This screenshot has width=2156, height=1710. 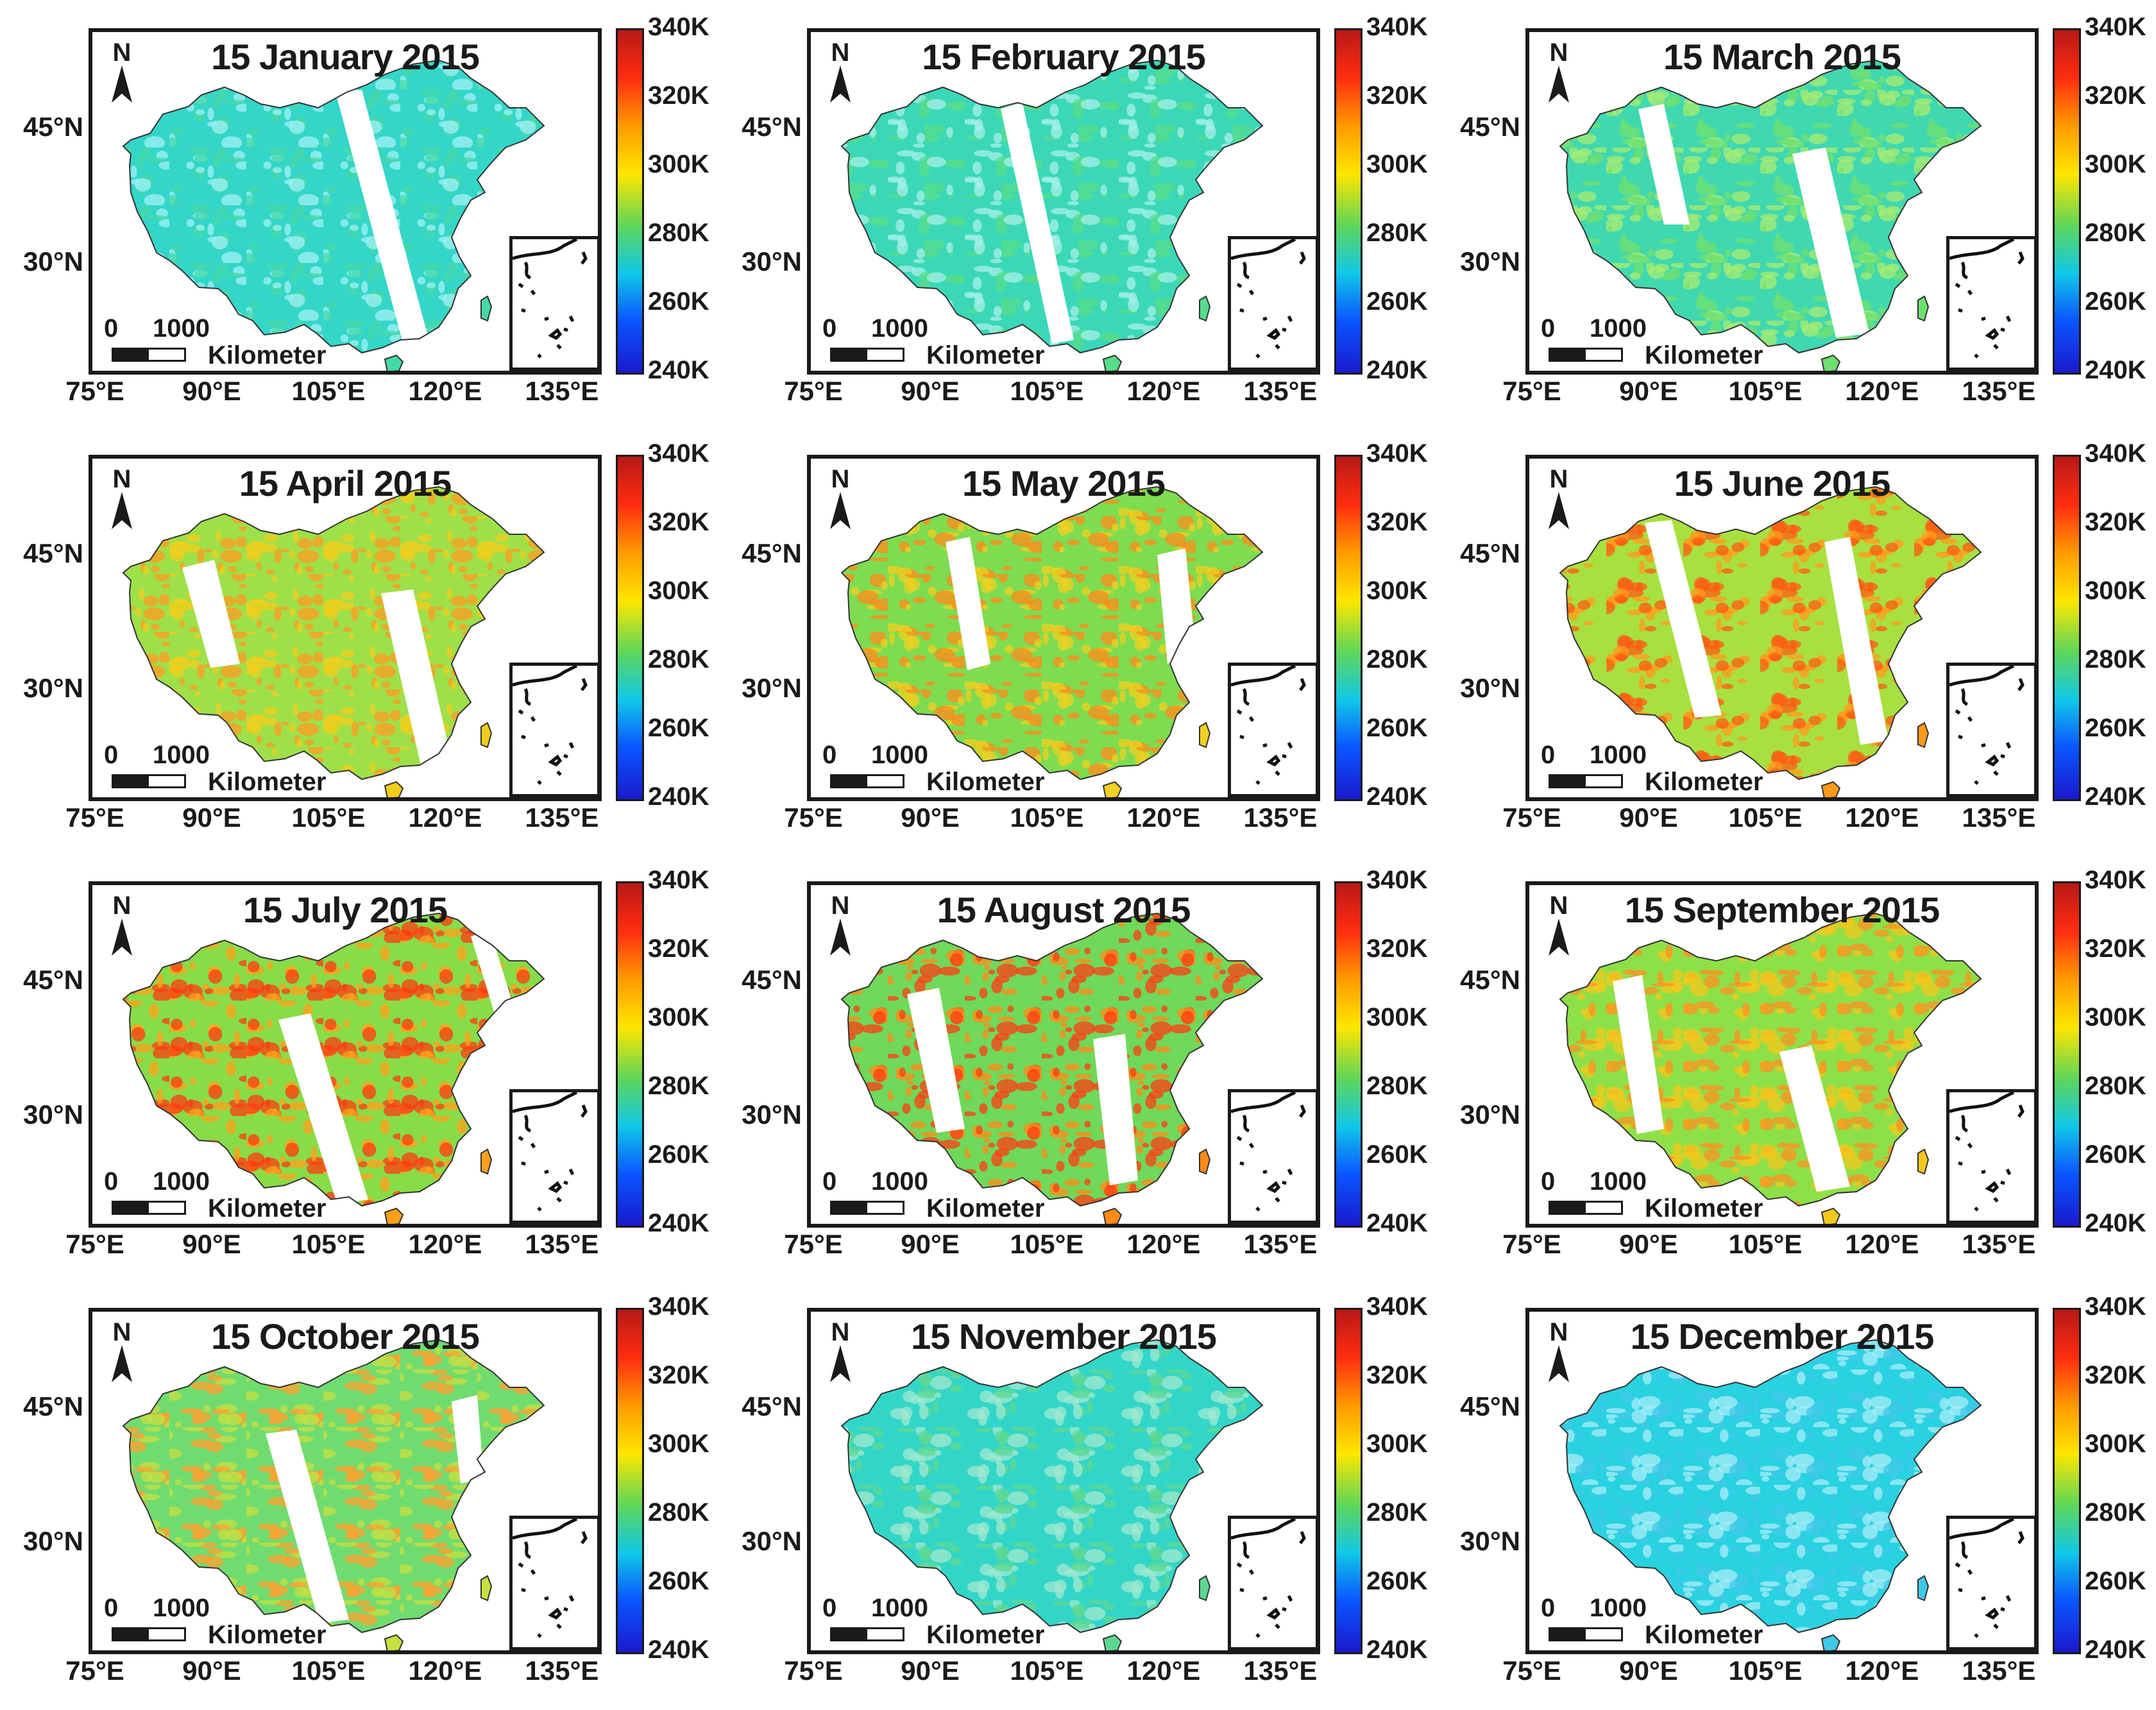 What do you see at coordinates (1064, 484) in the screenshot?
I see `panel-title: 15 May 2015` at bounding box center [1064, 484].